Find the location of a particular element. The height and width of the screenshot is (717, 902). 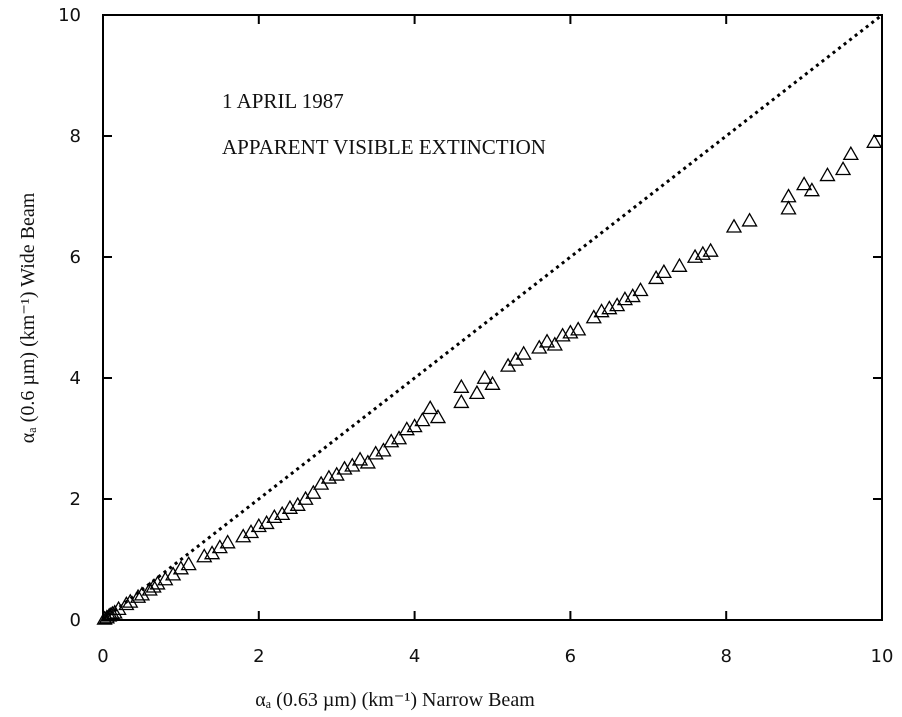

y-tick-label: 10 is located at coordinates (69, 15).